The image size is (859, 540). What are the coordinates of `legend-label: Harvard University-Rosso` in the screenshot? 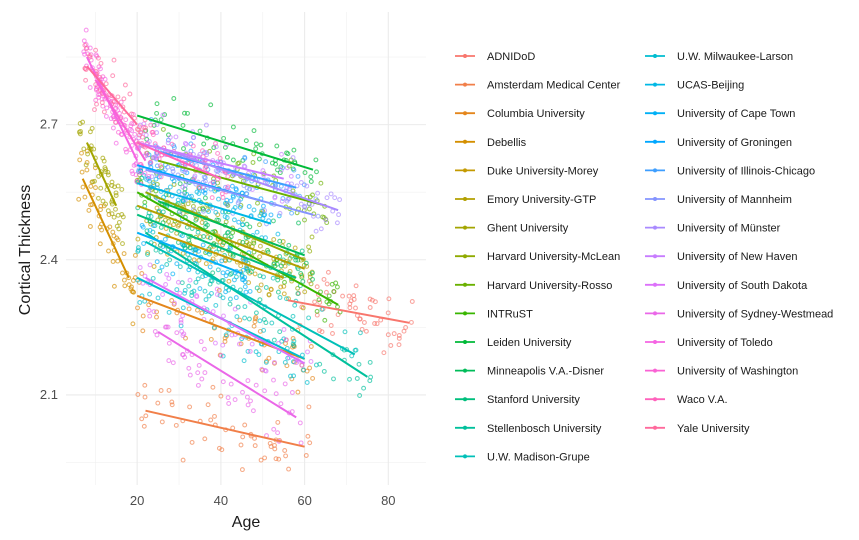 It's located at (549, 286).